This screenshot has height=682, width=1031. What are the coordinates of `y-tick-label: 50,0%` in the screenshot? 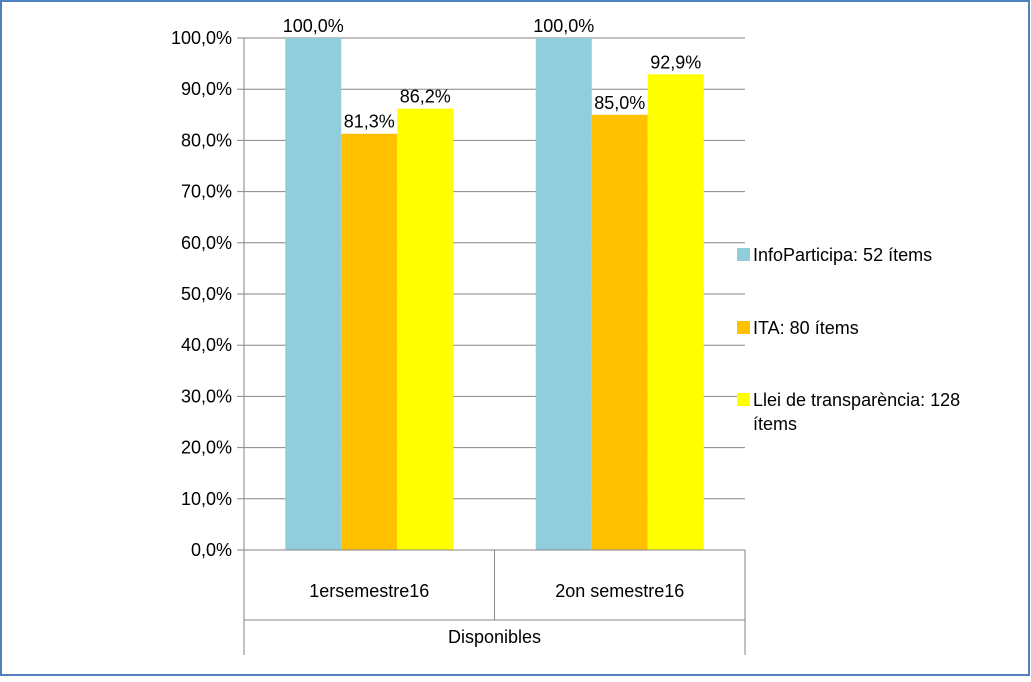 It's located at (206, 294).